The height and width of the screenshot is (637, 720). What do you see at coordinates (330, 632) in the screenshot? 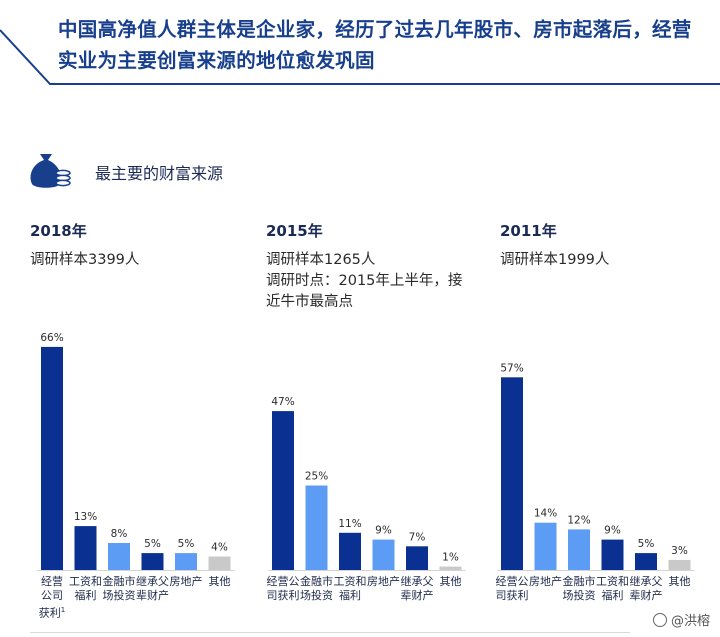
I see `bottom-divider` at bounding box center [330, 632].